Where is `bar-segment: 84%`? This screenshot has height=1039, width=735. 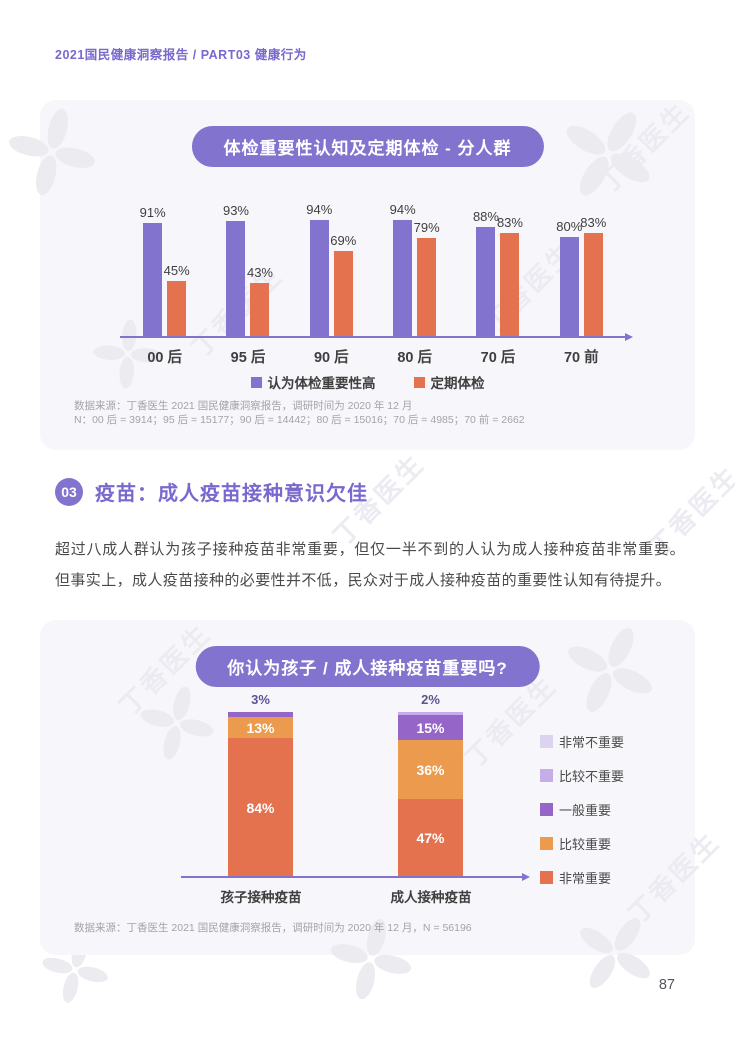
bar-segment: 84% is located at coordinates (260, 807).